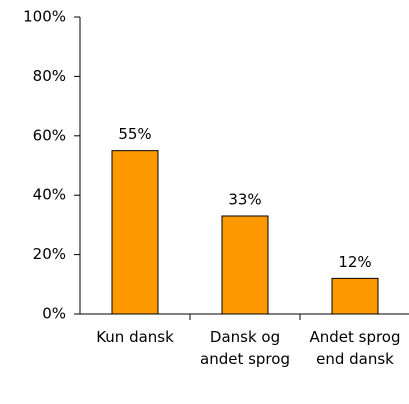 The height and width of the screenshot is (404, 409). Describe the element at coordinates (49, 76) in the screenshot. I see `y-tick-label: 80%` at that location.